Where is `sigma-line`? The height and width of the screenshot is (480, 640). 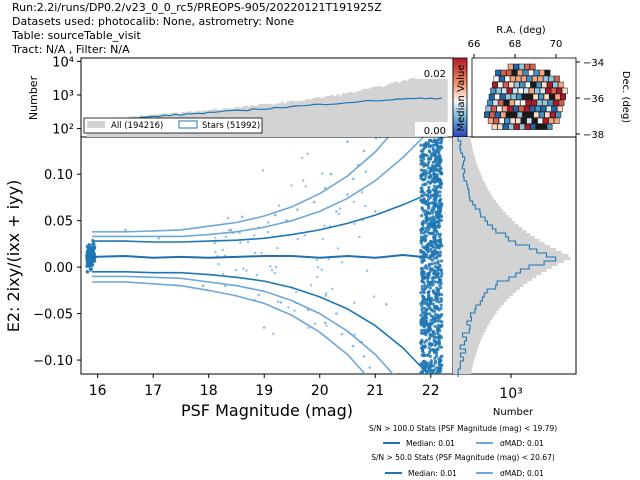 sigma-line is located at coordinates (262, 217).